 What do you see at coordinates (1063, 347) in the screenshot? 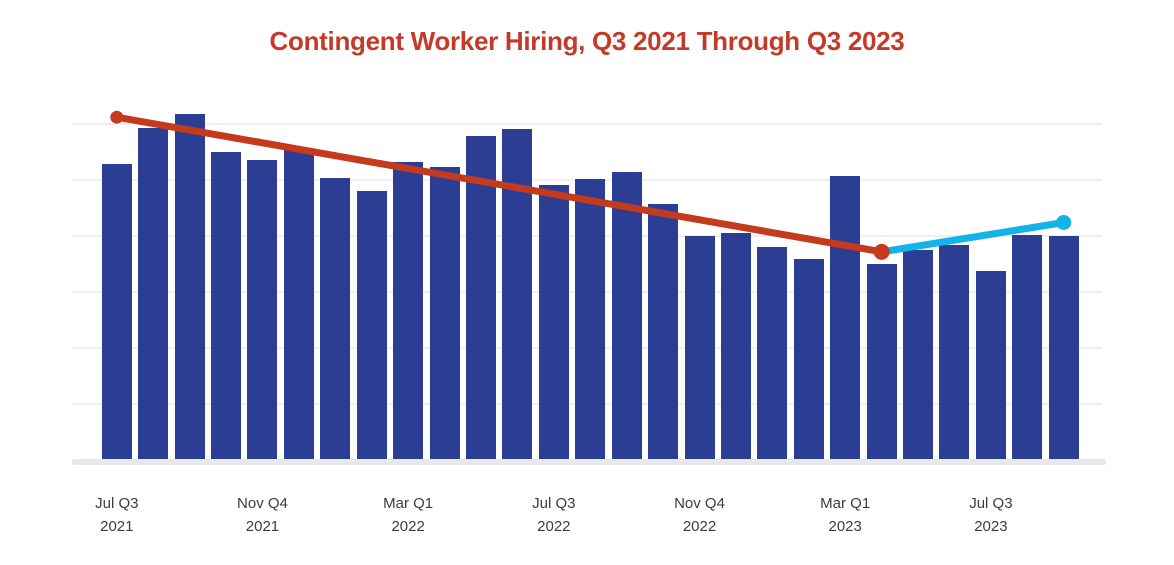
I see `bar-sep-2023` at bounding box center [1063, 347].